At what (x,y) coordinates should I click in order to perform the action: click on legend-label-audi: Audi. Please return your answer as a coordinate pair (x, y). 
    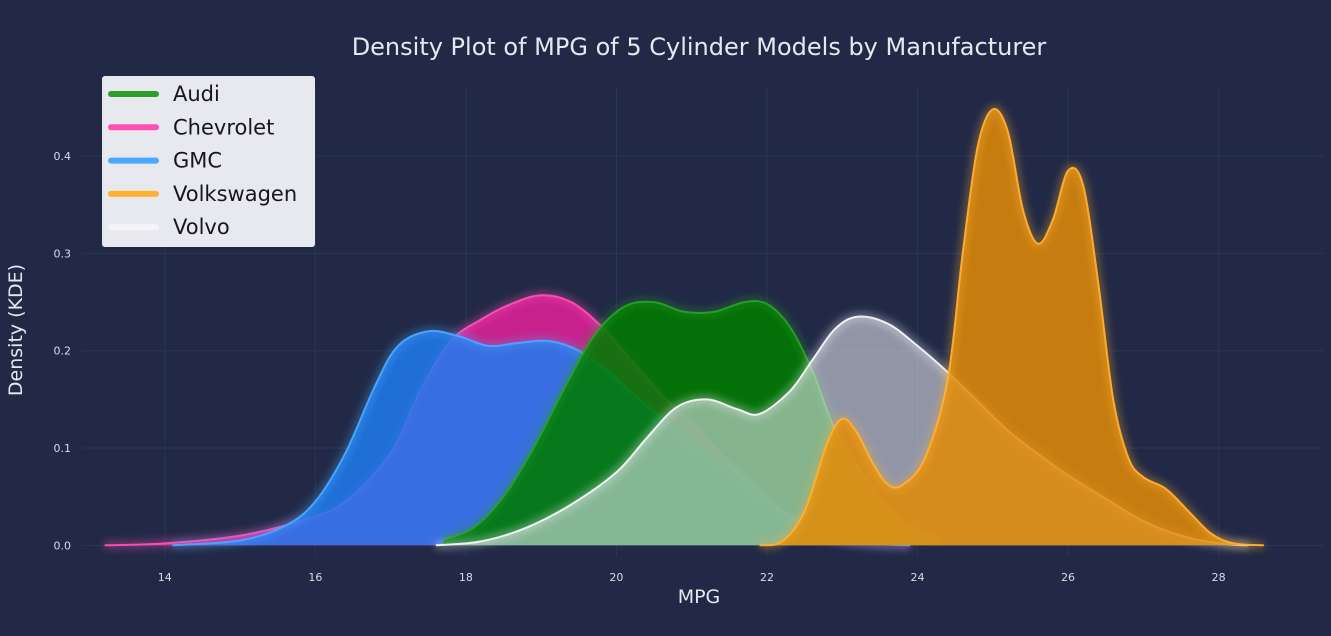
    Looking at the image, I should click on (196, 94).